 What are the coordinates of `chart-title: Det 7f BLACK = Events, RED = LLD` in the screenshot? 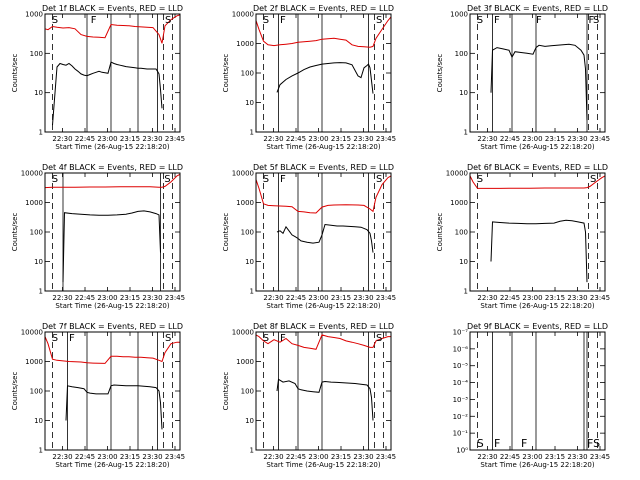 It's located at (112, 326).